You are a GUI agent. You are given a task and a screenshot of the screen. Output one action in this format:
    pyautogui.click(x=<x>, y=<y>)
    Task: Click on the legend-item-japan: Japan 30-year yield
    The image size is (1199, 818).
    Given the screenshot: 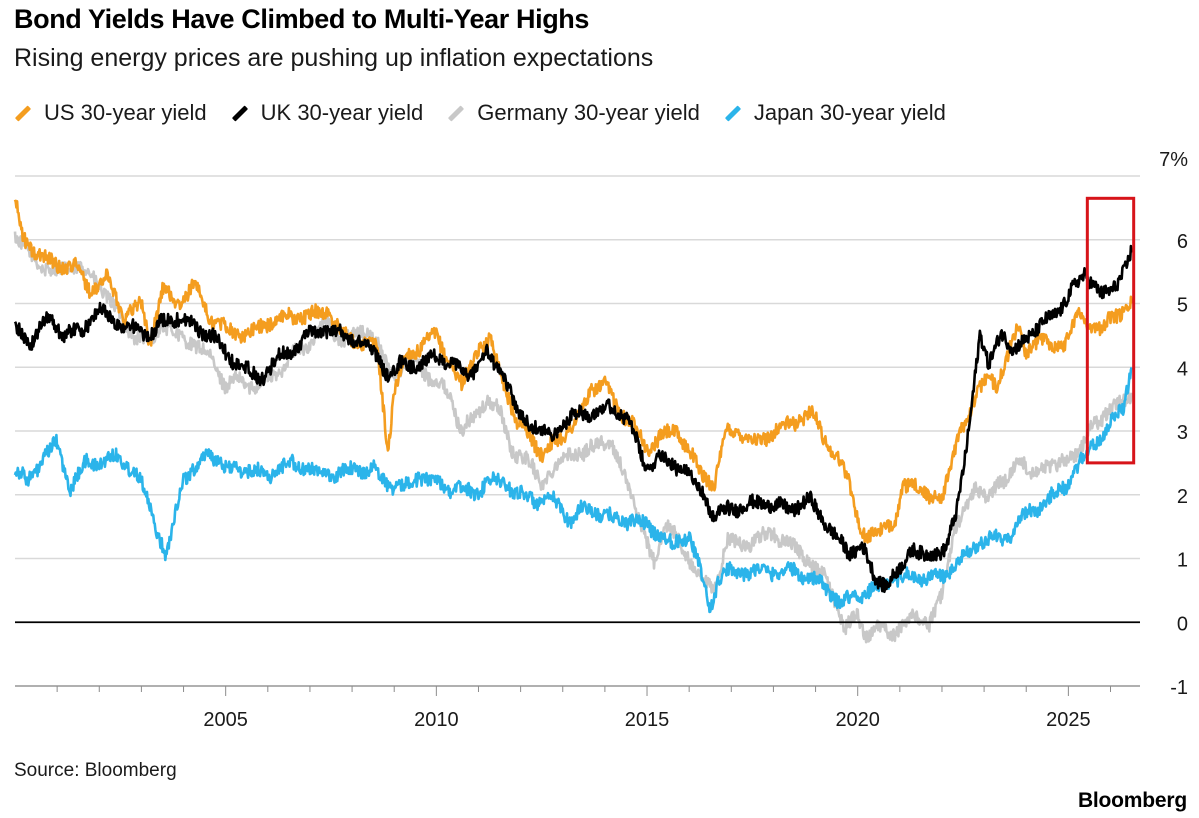 What is the action you would take?
    pyautogui.click(x=835, y=113)
    